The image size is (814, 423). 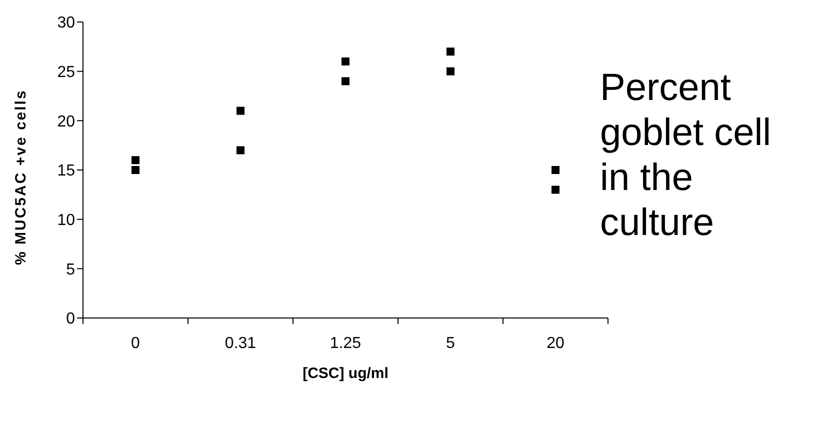 What do you see at coordinates (135, 343) in the screenshot?
I see `x-tick-label: 0` at bounding box center [135, 343].